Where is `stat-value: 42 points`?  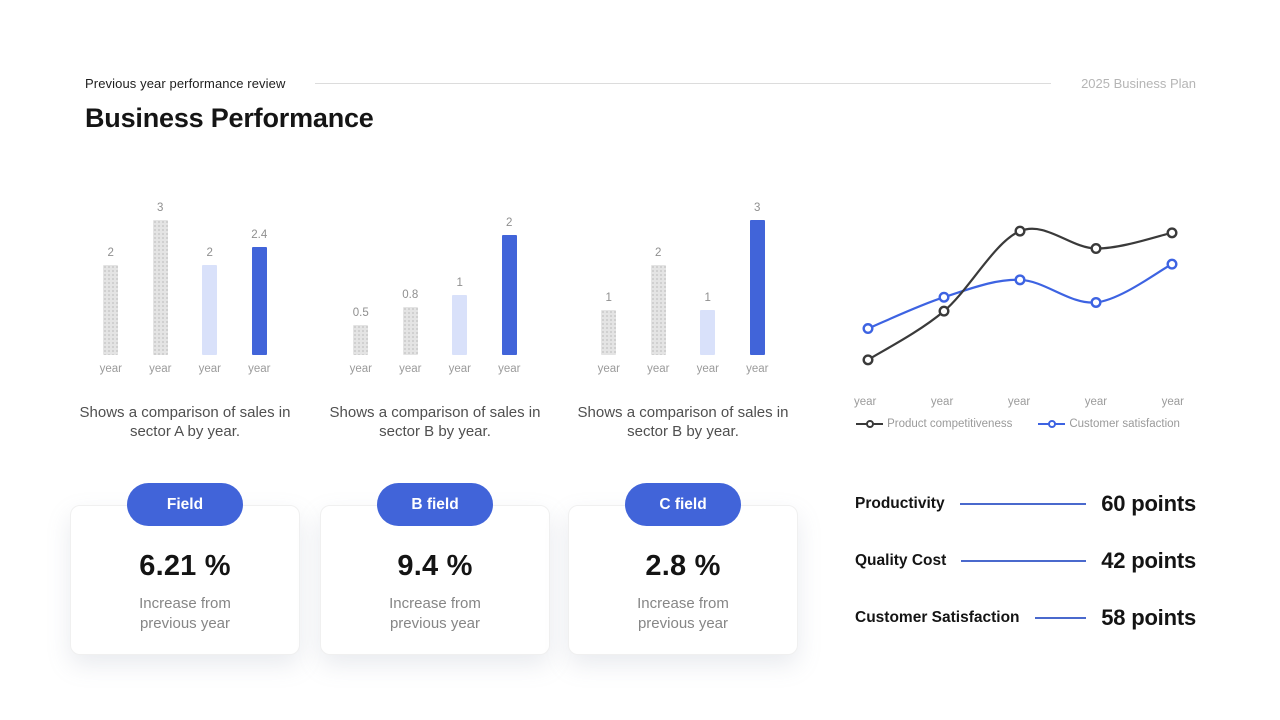
stat-value: 42 points is located at coordinates (1148, 560).